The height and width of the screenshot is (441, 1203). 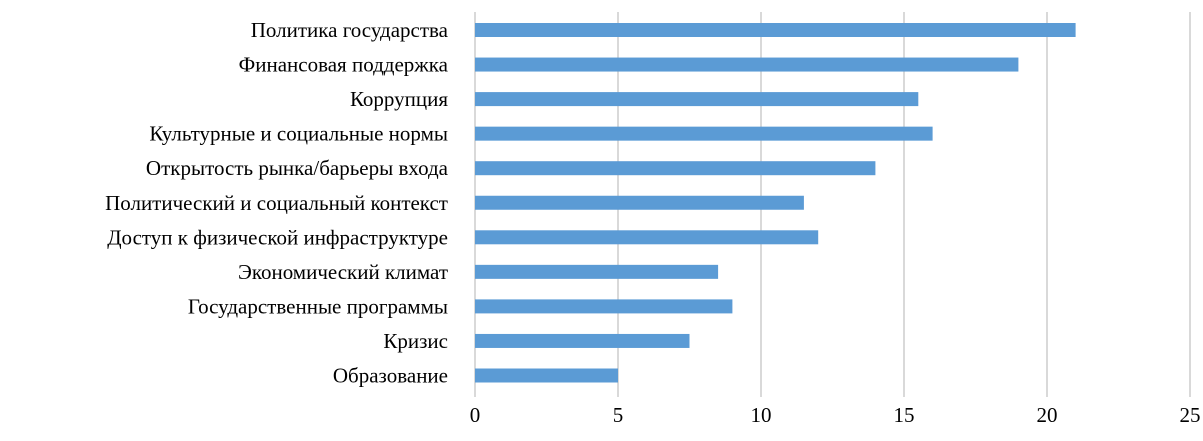 I want to click on category-label: Политика государства, so click(x=350, y=30).